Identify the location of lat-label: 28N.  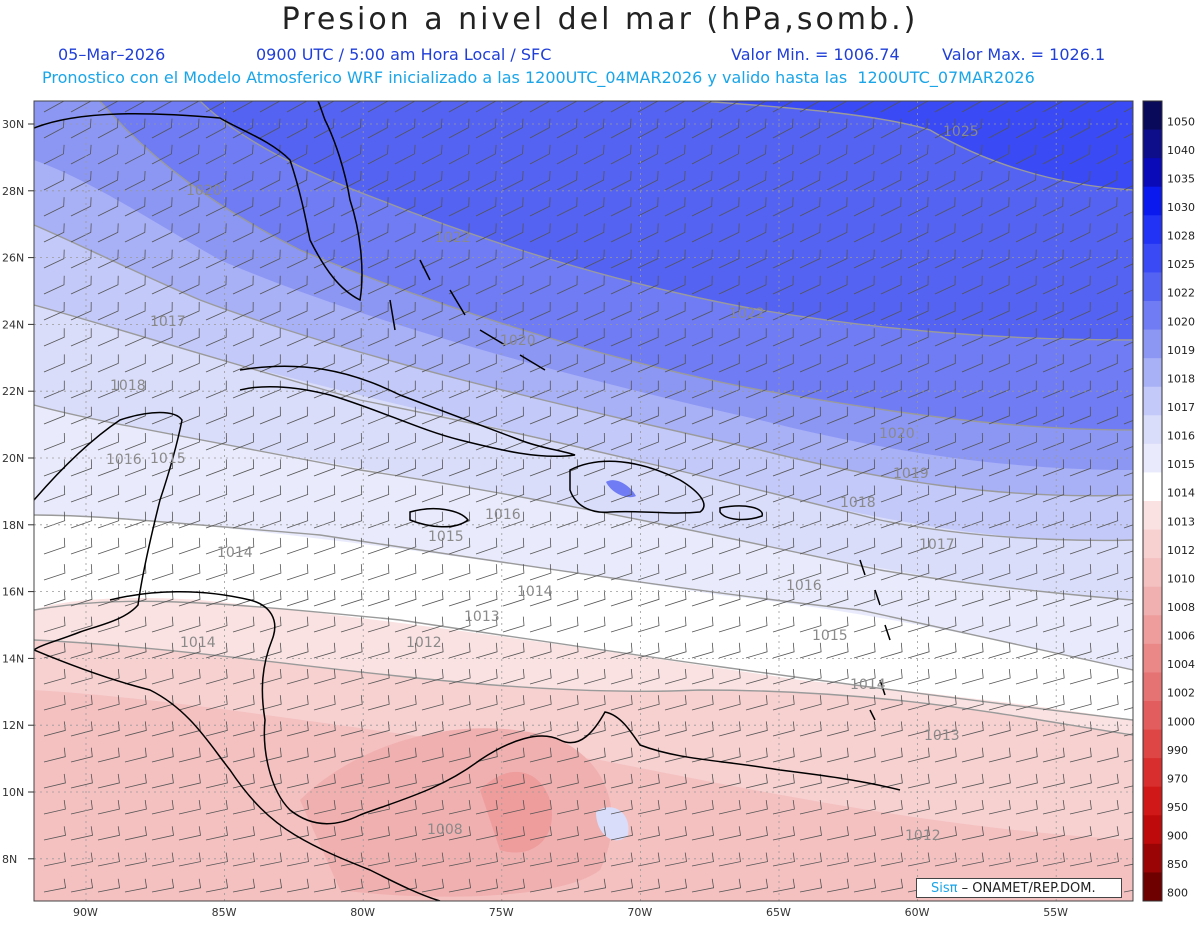
(13, 191).